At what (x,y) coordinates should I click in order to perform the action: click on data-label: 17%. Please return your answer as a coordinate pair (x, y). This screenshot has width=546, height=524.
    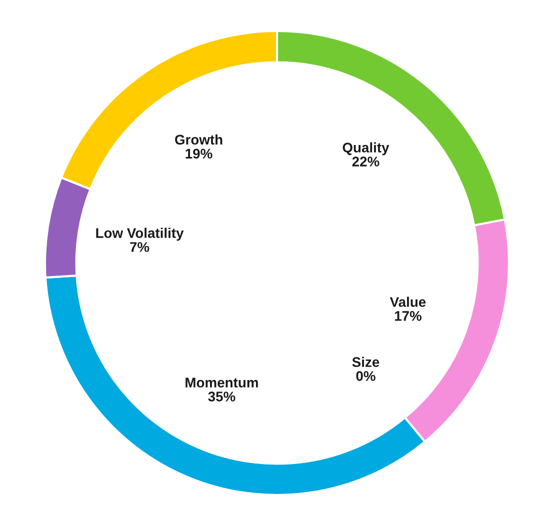
    Looking at the image, I should click on (408, 316).